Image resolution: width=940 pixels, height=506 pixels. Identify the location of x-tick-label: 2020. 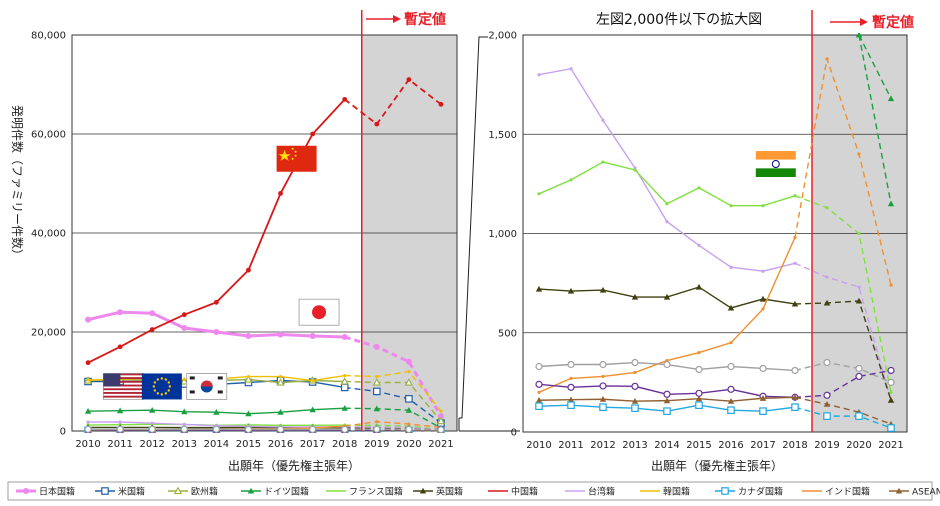
(858, 445).